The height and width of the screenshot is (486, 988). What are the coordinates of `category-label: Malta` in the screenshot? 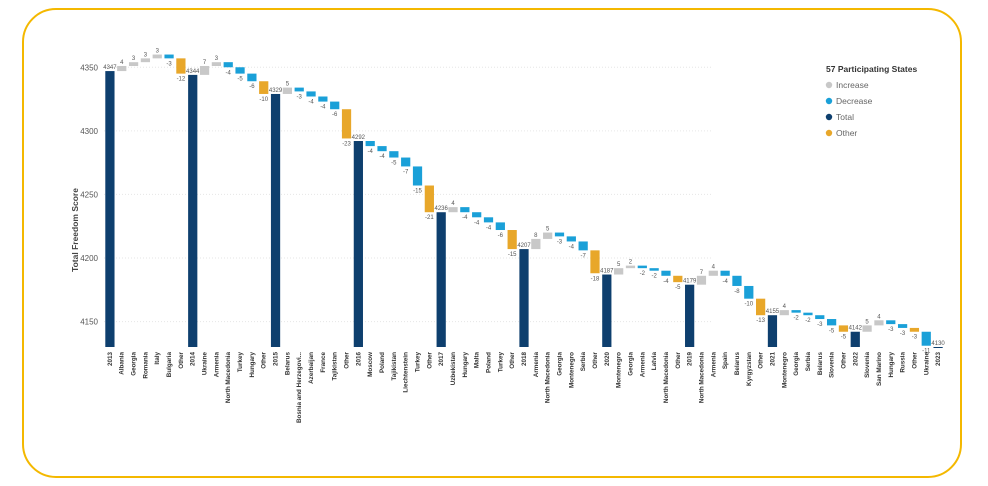 It's located at (477, 360).